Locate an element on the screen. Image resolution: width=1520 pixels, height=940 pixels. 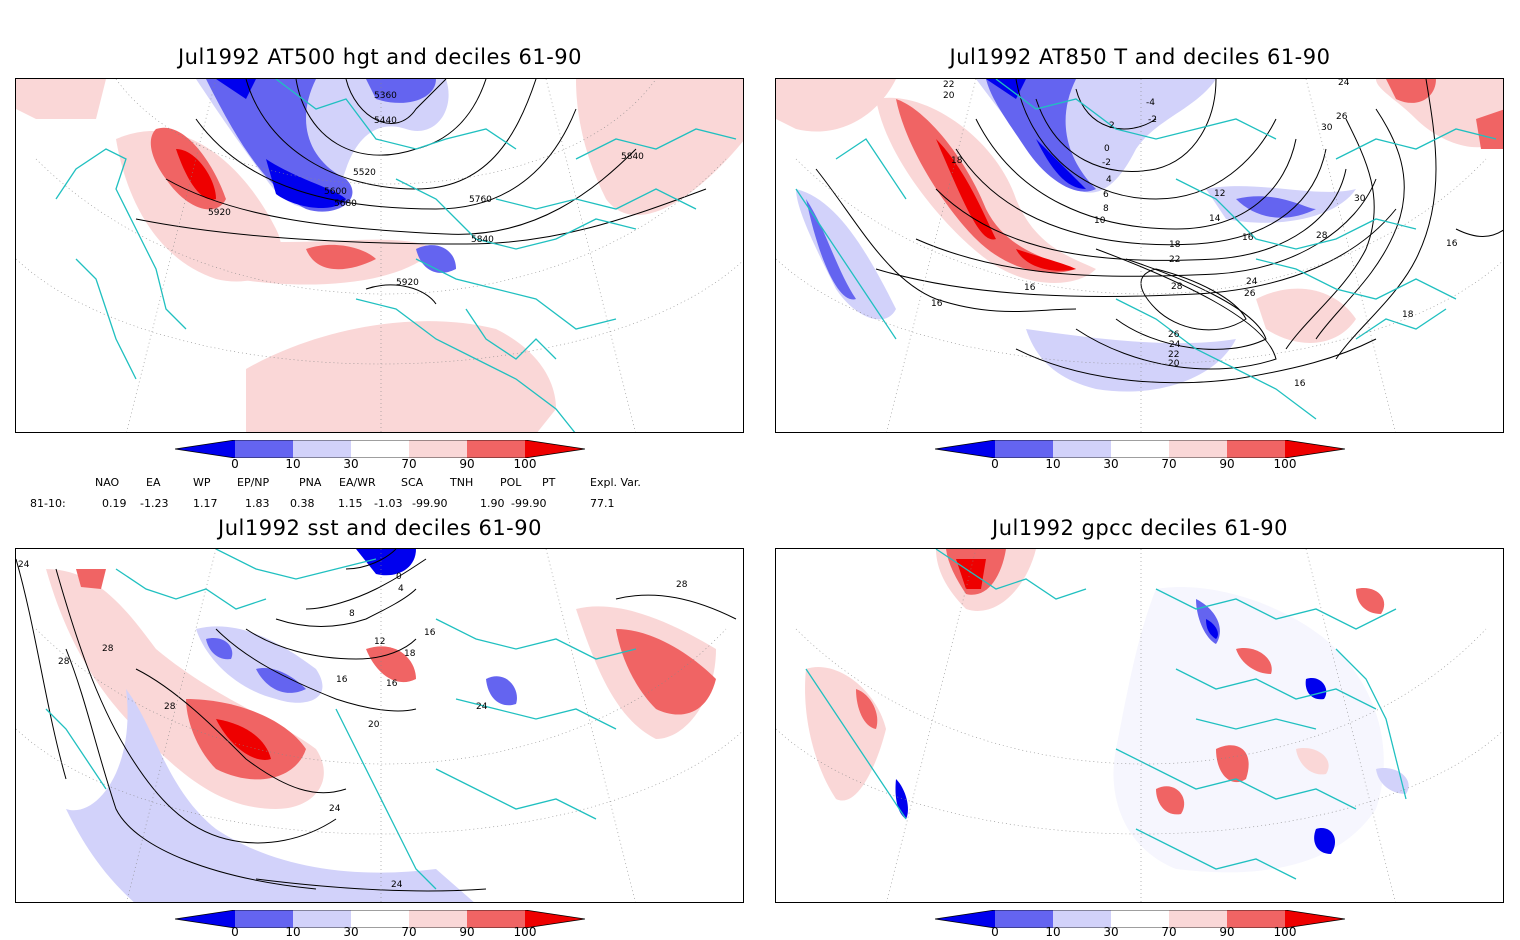
contour-label: -4 is located at coordinates (1150, 103).